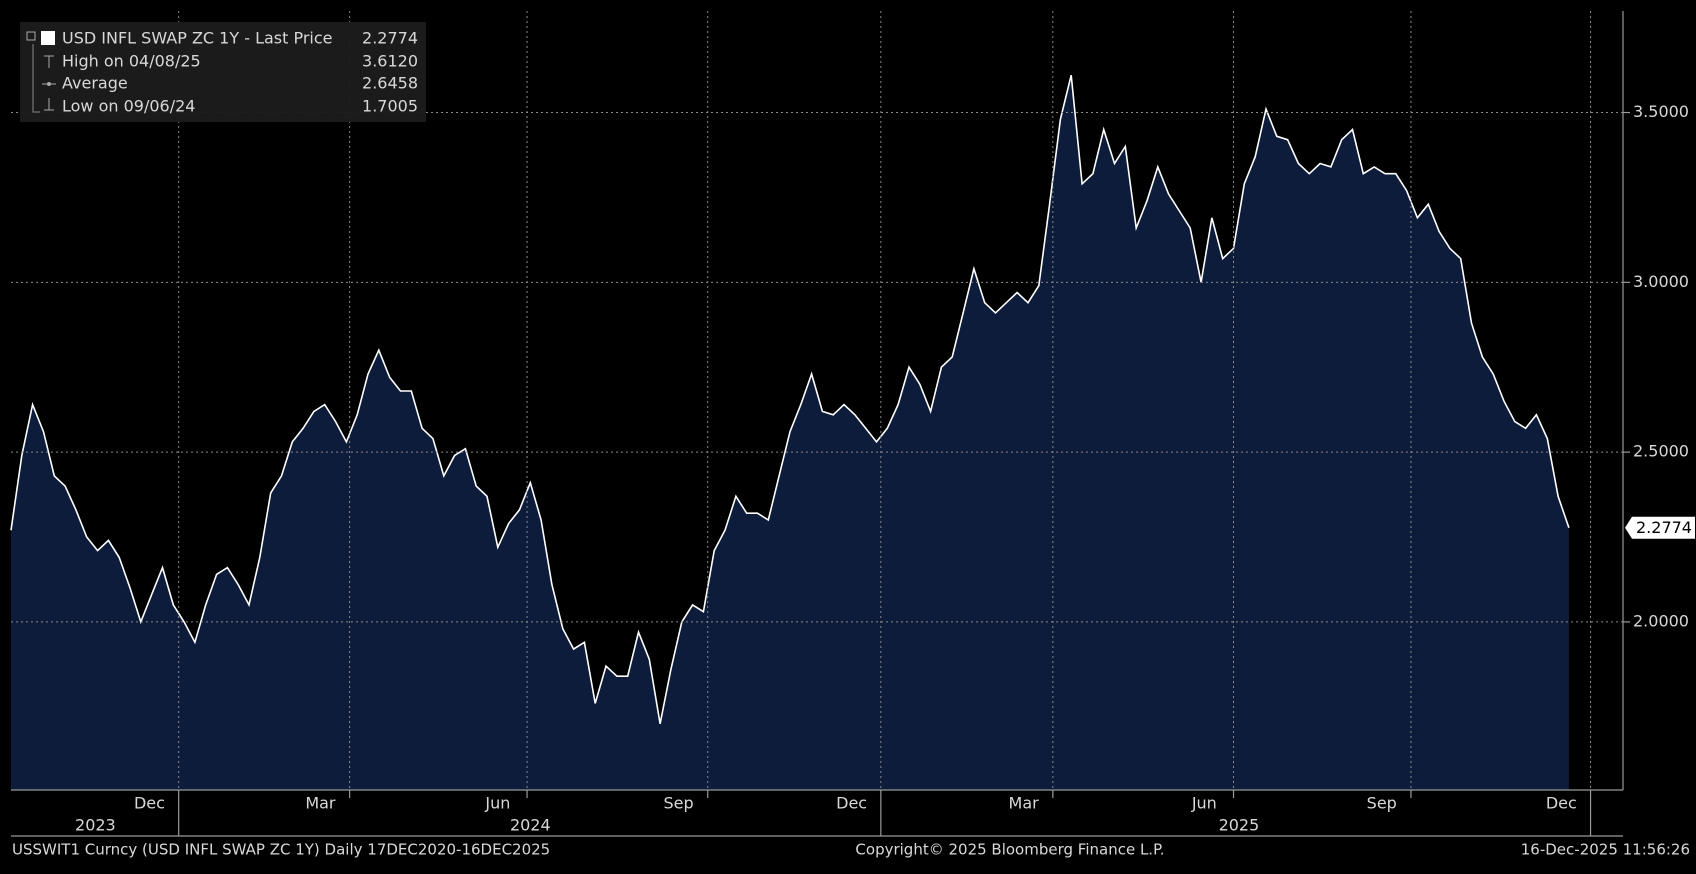 The image size is (1696, 874). What do you see at coordinates (1605, 850) in the screenshot?
I see `footer-timestamp: 16-Dec-2025 11:56:26` at bounding box center [1605, 850].